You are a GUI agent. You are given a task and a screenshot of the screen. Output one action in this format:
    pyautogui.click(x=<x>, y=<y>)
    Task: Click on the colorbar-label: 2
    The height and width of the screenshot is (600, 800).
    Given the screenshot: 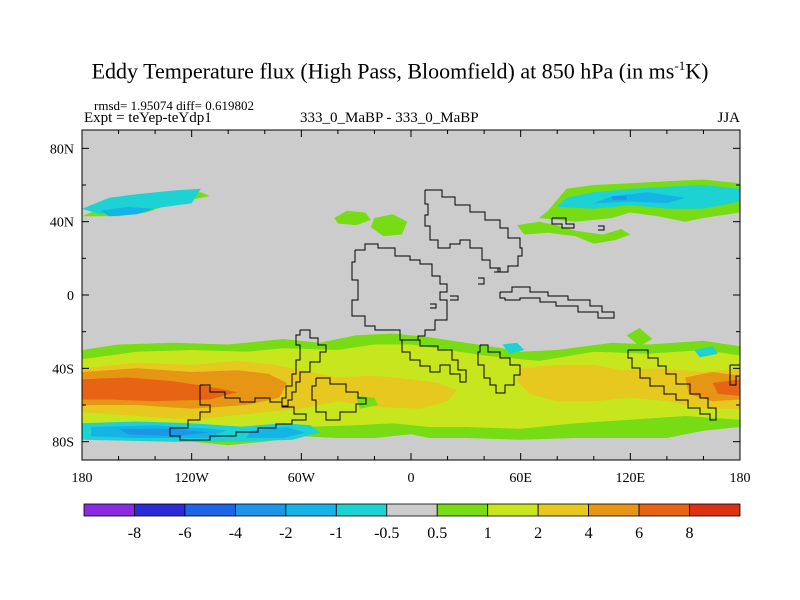 What is the action you would take?
    pyautogui.click(x=538, y=533)
    